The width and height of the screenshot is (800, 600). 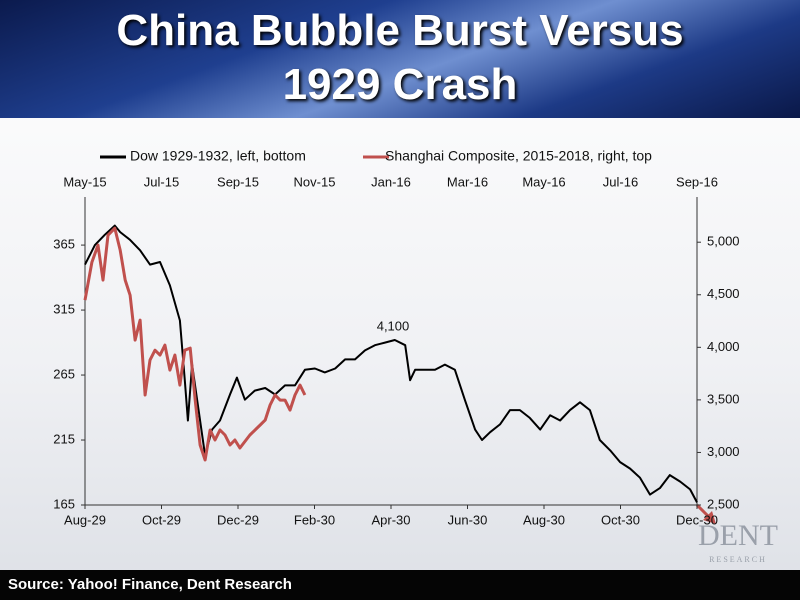 I want to click on footer: Source: Yahoo! Finance, Dent Research, so click(x=400, y=585).